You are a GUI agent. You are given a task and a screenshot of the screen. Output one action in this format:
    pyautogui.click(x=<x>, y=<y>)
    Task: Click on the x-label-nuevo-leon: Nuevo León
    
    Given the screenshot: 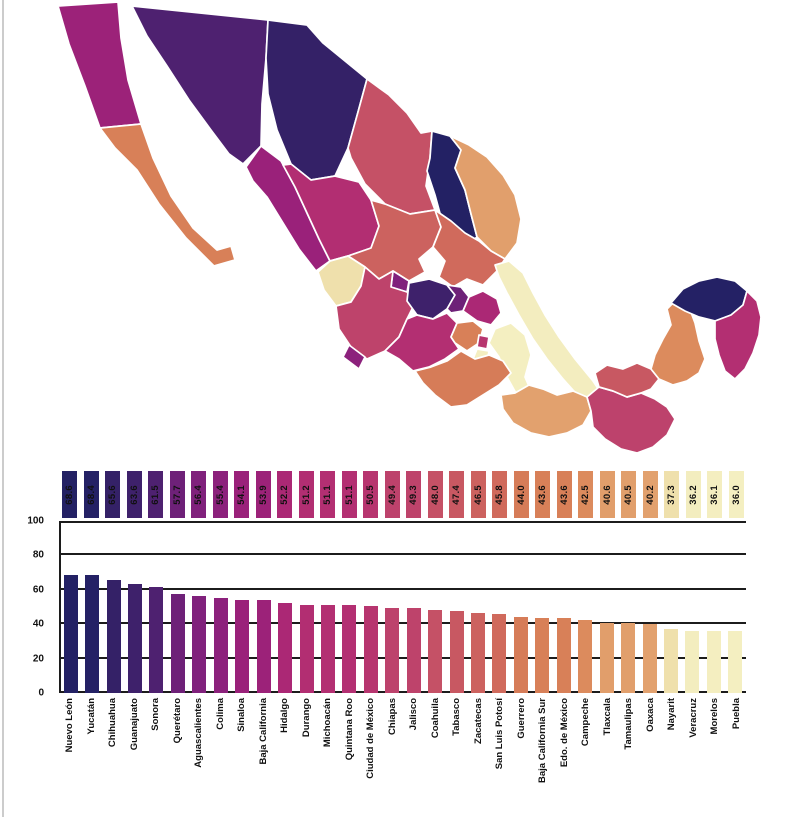 What is the action you would take?
    pyautogui.click(x=69, y=725)
    